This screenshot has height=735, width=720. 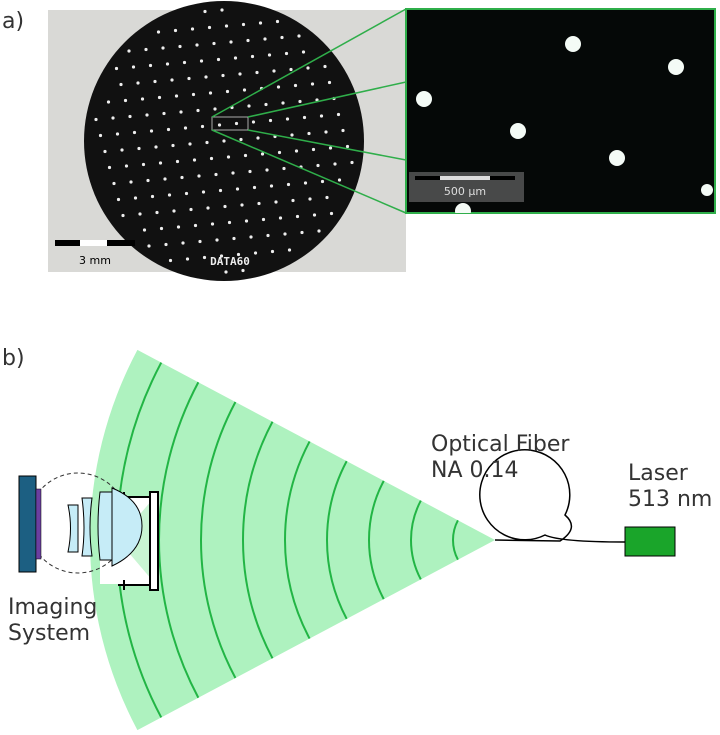 What do you see at coordinates (474, 470) in the screenshot?
I see `fiber-na: NA 0.14` at bounding box center [474, 470].